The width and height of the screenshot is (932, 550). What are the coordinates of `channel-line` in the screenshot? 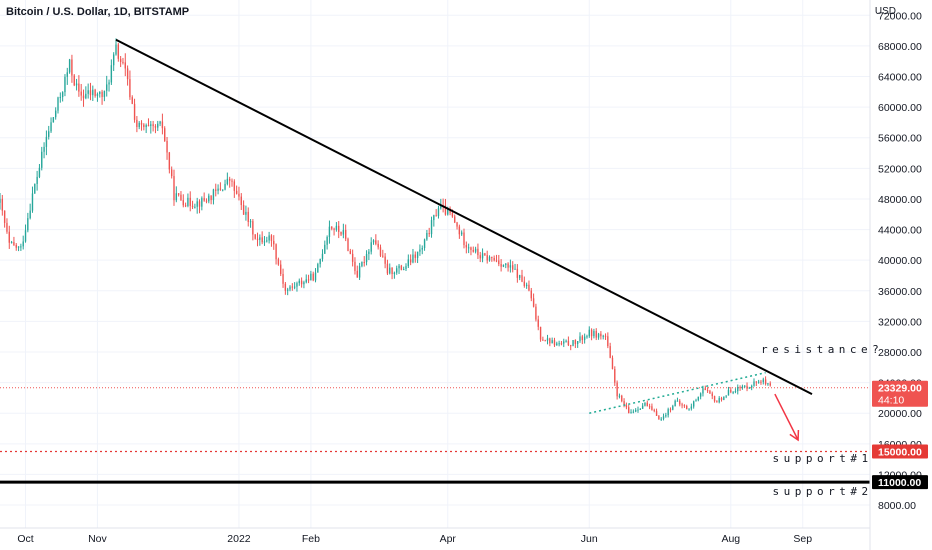 It's located at (677, 392).